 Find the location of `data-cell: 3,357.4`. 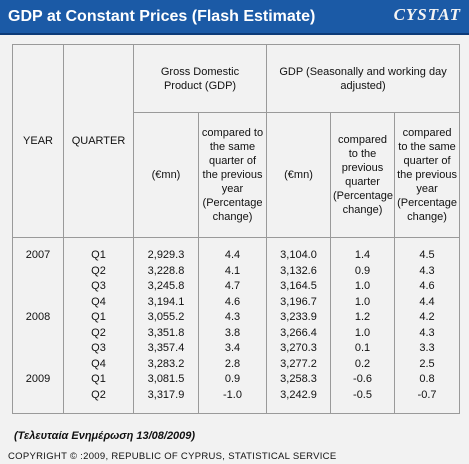

data-cell: 3,357.4 is located at coordinates (166, 349).